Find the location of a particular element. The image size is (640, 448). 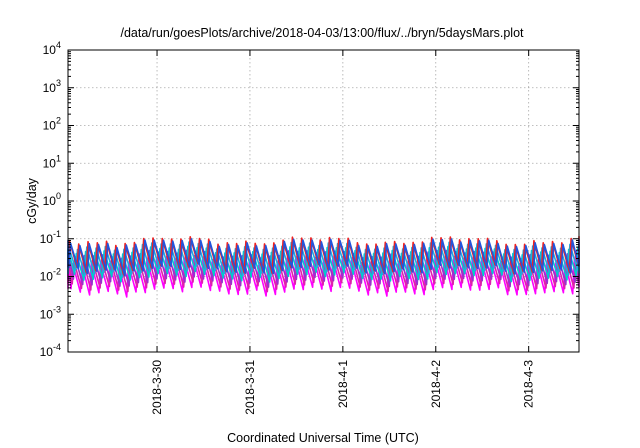

y-tick-labels: 10⁻⁴ 10⁻³ 10⁻² 10⁻¹ 10⁰ 10¹ 10² 10³ 10⁴ is located at coordinates (50, 199).